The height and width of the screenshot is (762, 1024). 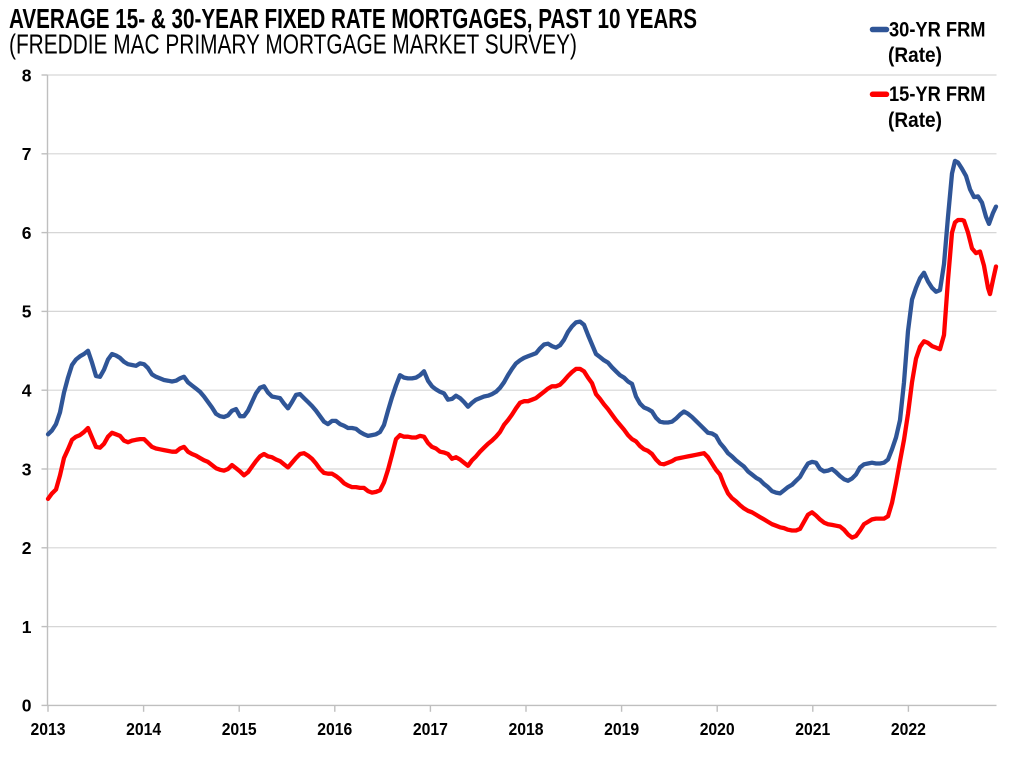 What do you see at coordinates (143, 729) in the screenshot?
I see `svg-text: 2014` at bounding box center [143, 729].